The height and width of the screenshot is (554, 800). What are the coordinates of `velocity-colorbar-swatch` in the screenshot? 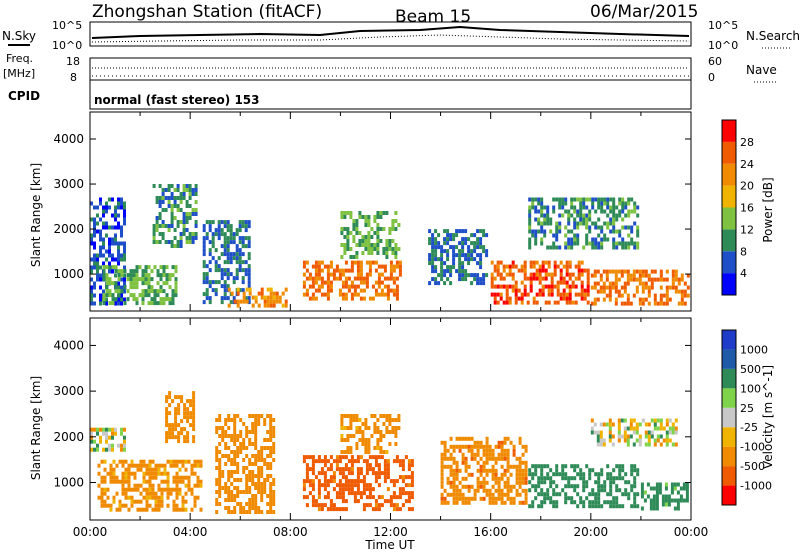 It's located at (729, 359).